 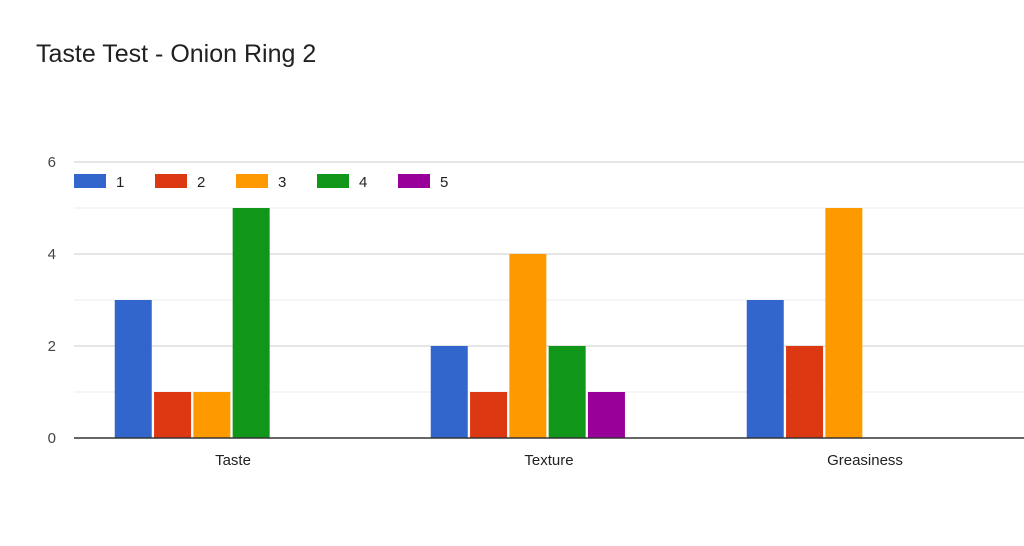 I want to click on chart-title: Taste Test - Onion Ring 2, so click(x=176, y=54).